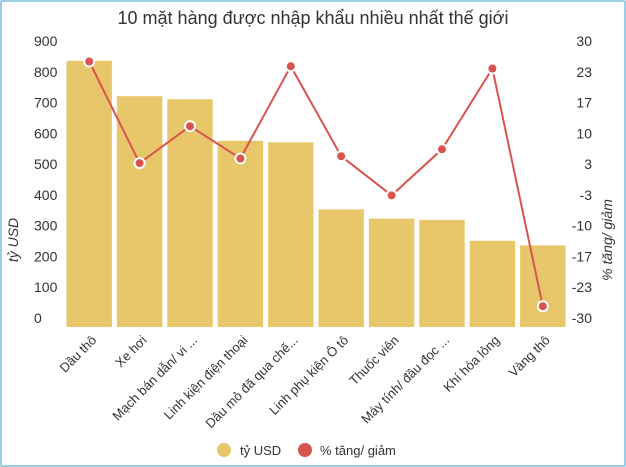 This screenshot has height=467, width=626. I want to click on legend-swatch-line, so click(305, 450).